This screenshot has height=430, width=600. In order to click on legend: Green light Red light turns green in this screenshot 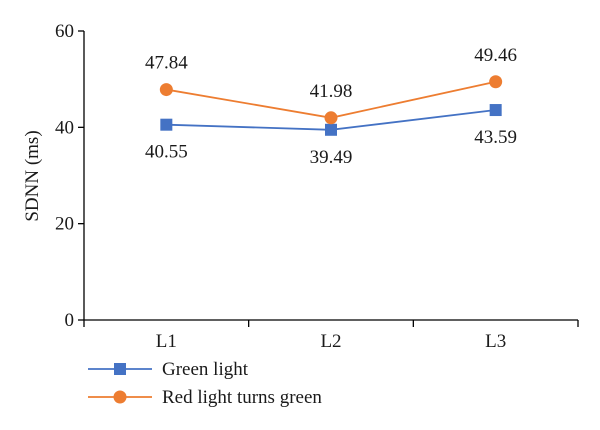, I will do `click(205, 383)`.